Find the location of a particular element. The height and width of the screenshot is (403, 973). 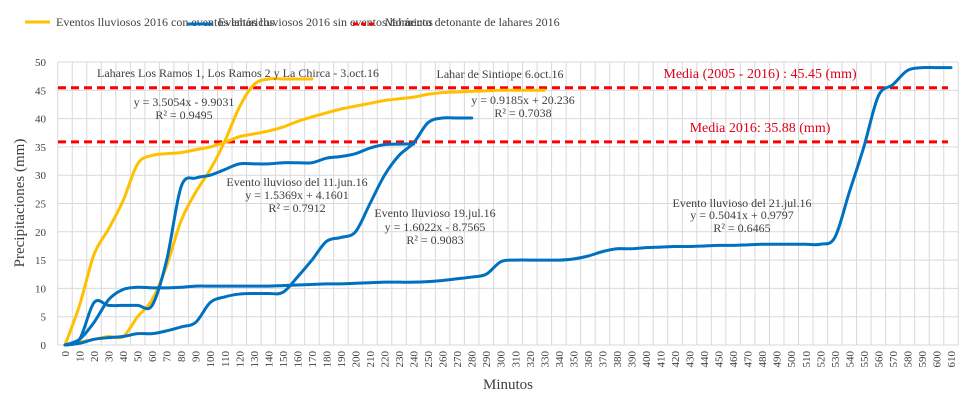

x-tick-label: 140 is located at coordinates (269, 359).